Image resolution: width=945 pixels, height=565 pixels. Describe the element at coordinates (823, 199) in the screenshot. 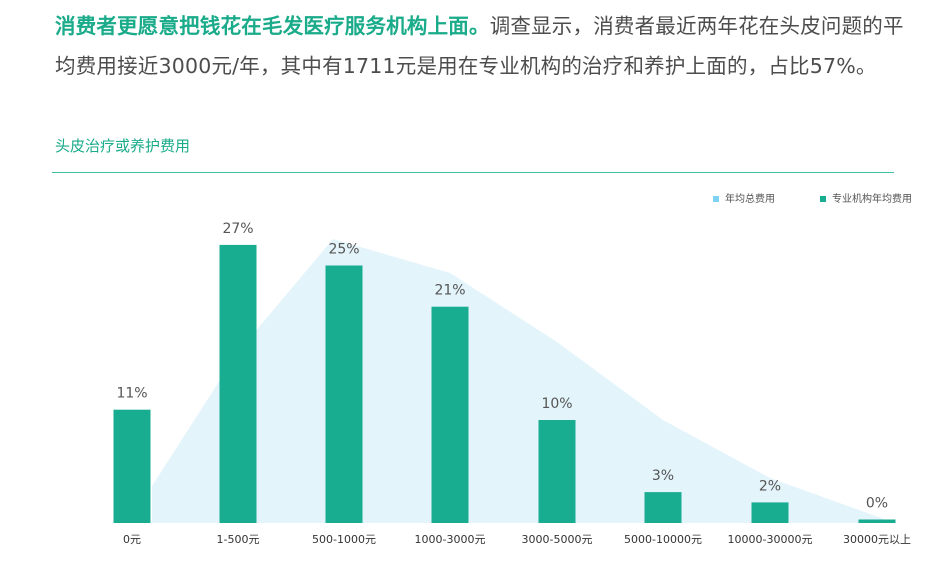

I see `legend-swatch-institution-cost` at that location.